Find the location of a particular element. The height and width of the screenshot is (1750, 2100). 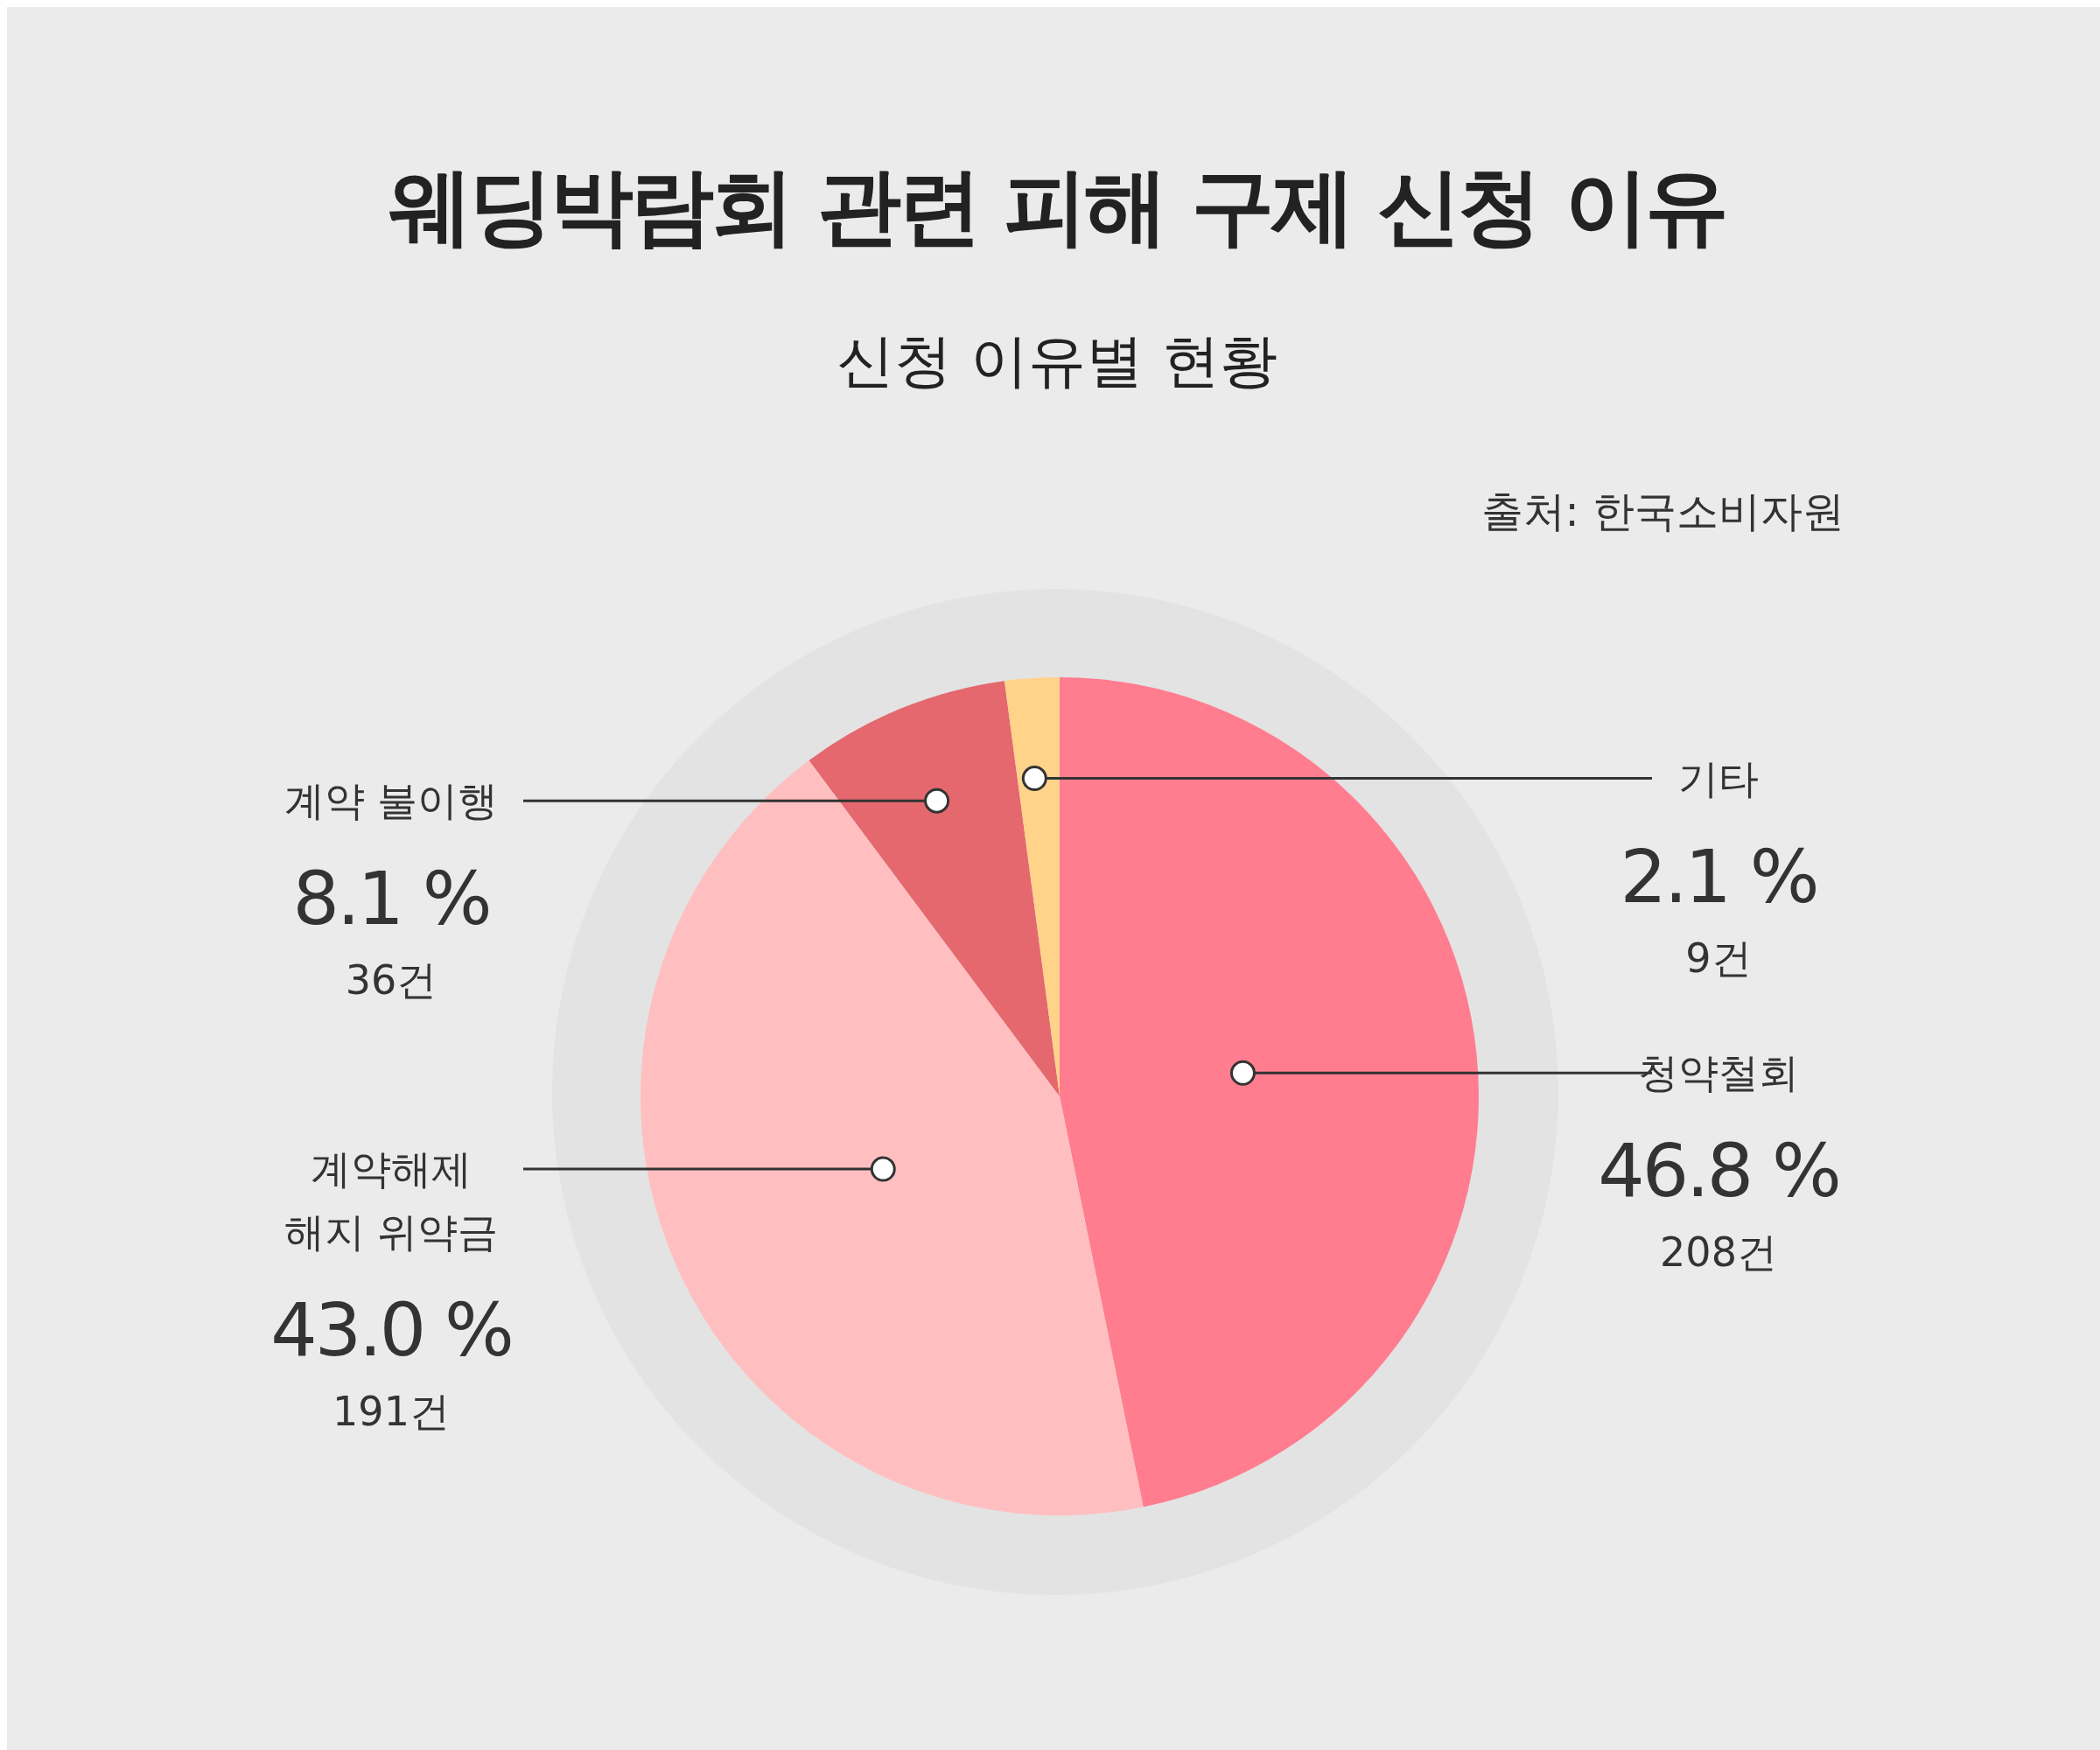

text: 208건 is located at coordinates (1718, 1252).